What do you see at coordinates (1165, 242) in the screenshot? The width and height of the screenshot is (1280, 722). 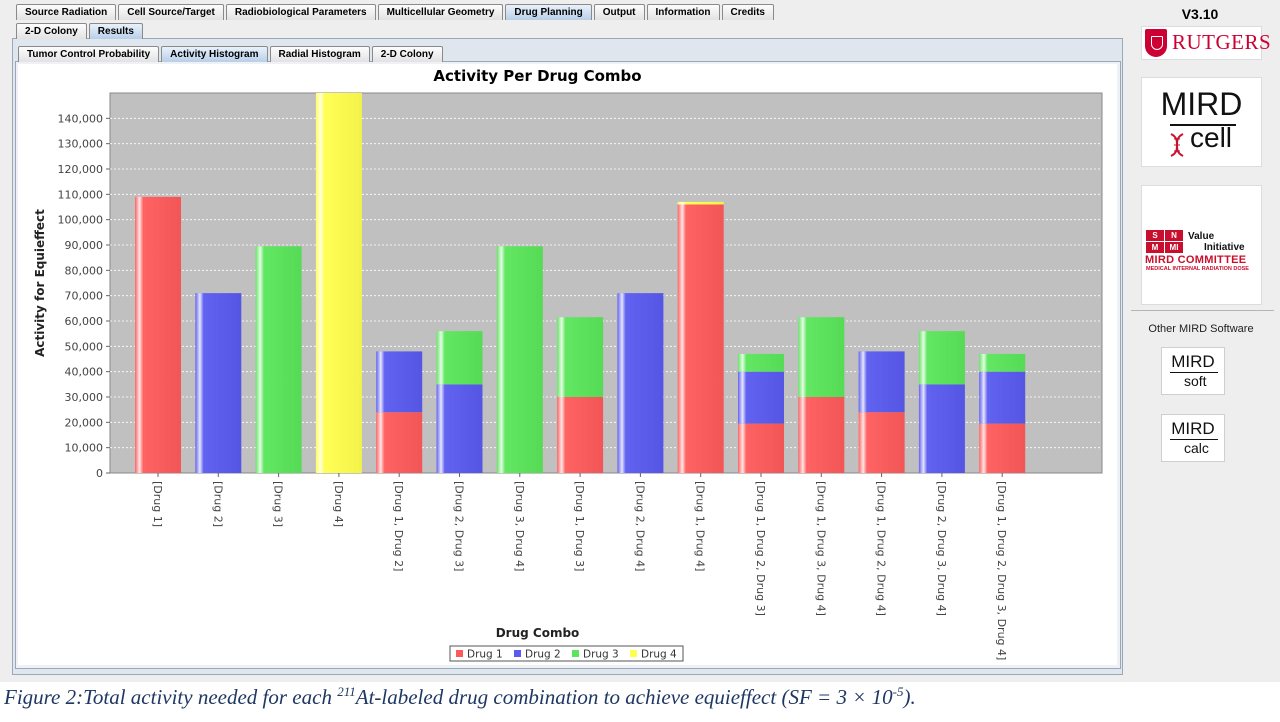 I see `snmmi-grid-icon: S N M MI` at bounding box center [1165, 242].